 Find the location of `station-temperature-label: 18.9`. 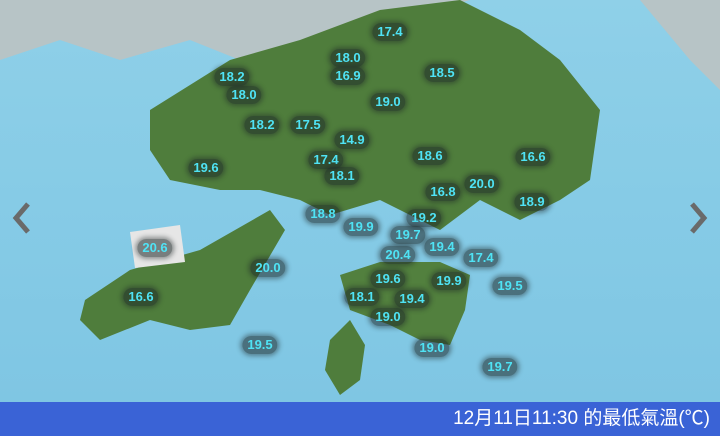

station-temperature-label: 18.9 is located at coordinates (532, 202).